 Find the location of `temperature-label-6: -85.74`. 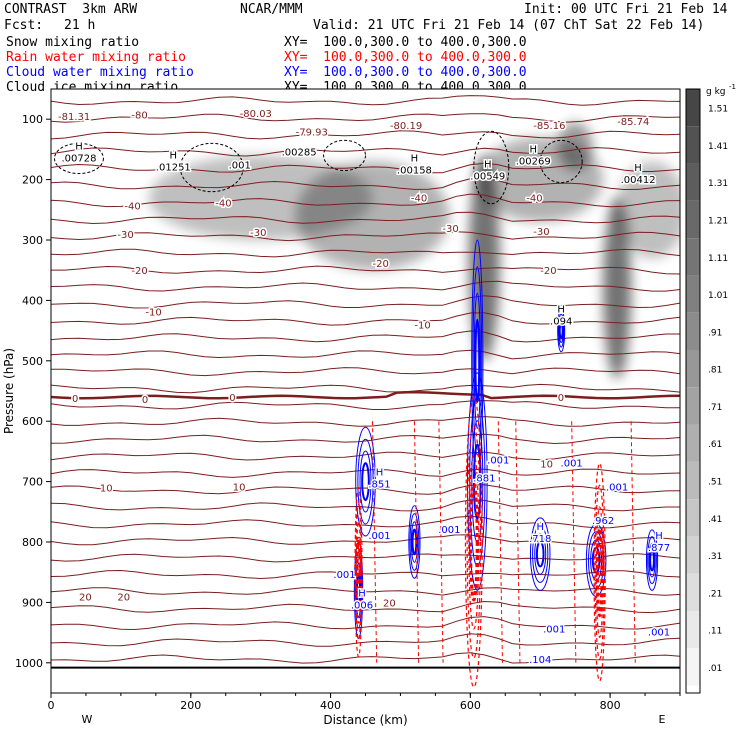

temperature-label-6: -85.74 is located at coordinates (633, 122).